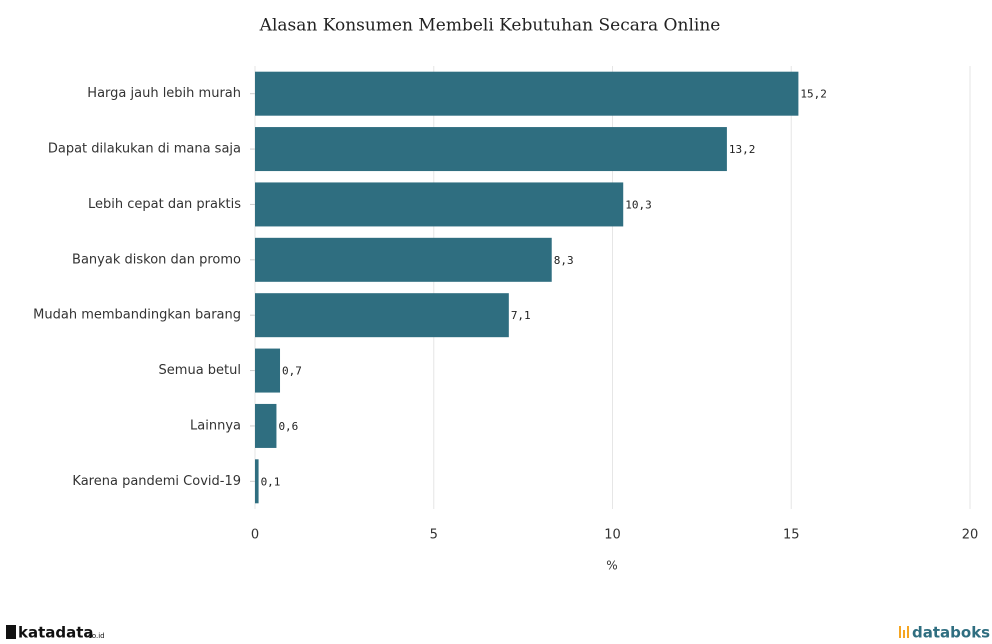  I want to click on y-tick-label: Mudah membandingkan barang, so click(137, 315).